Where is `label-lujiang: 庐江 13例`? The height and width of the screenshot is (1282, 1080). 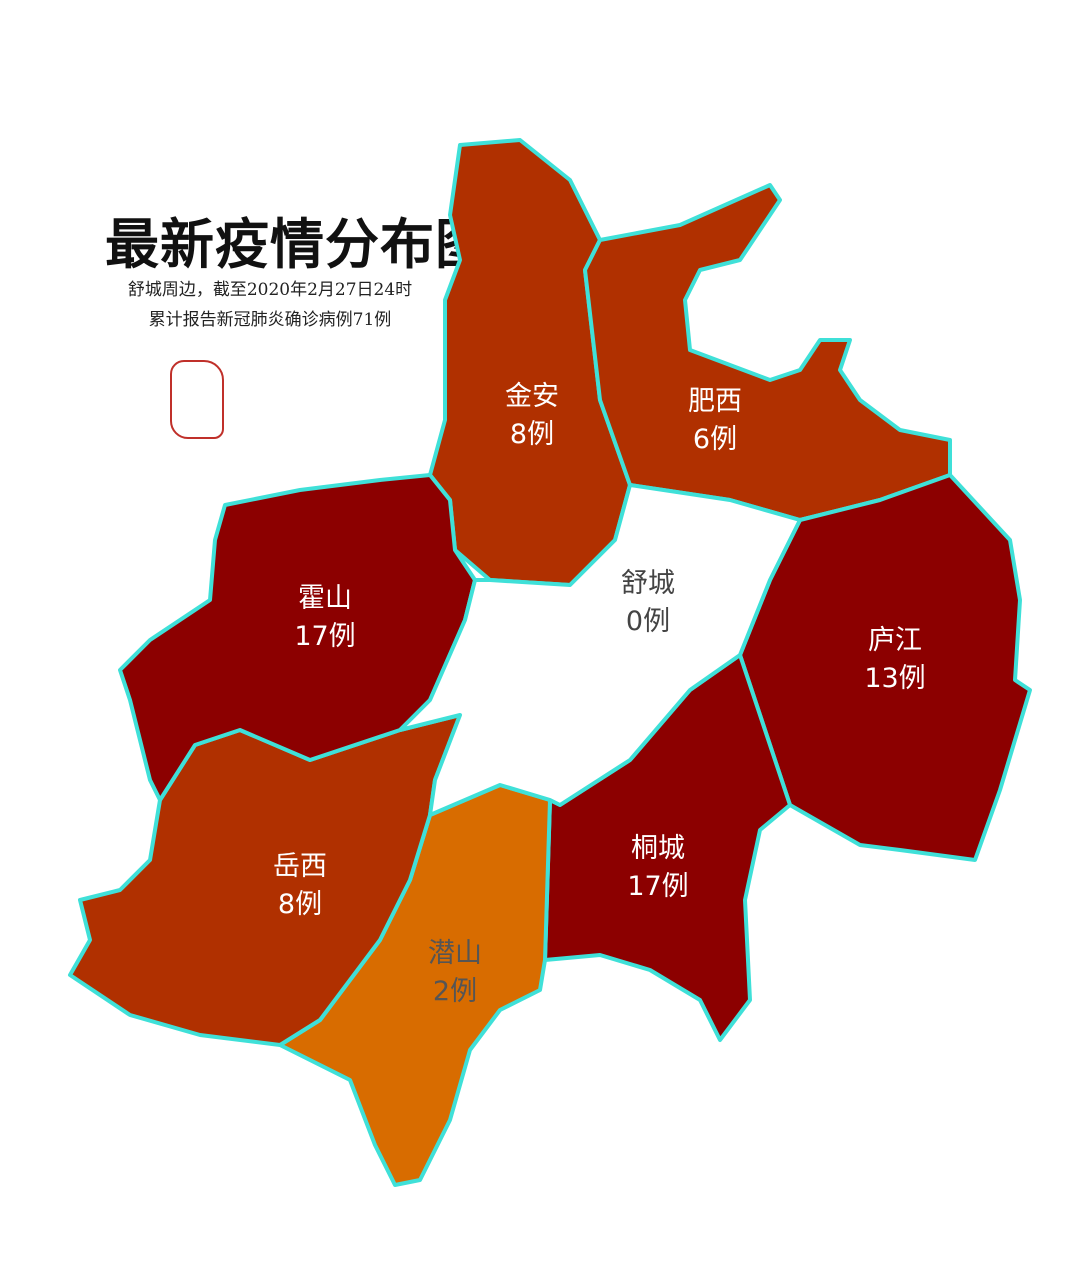 label-lujiang: 庐江 13例 is located at coordinates (895, 660).